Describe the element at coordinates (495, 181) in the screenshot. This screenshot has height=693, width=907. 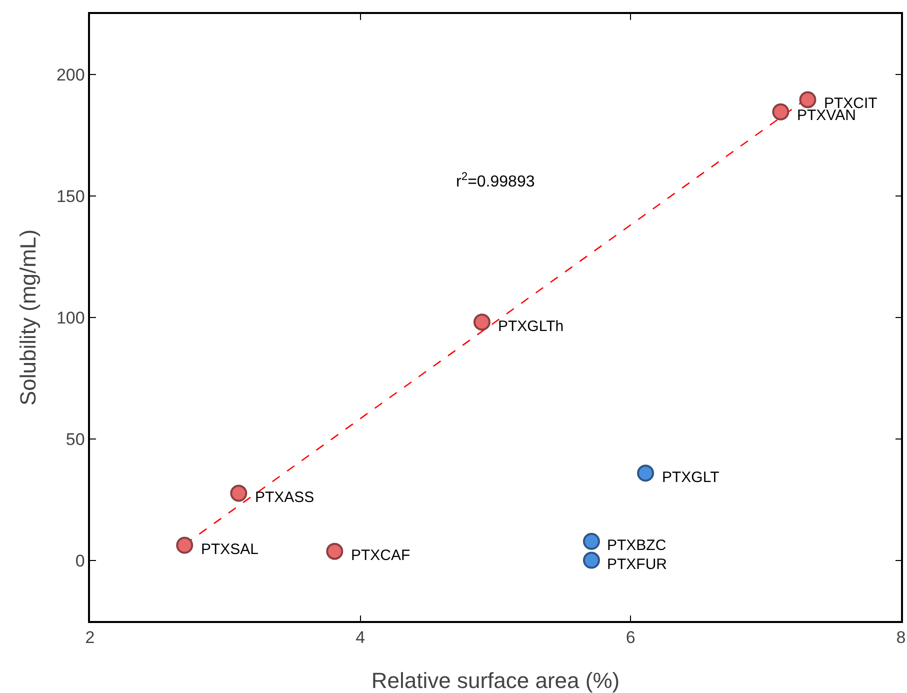
I see `annotation: r$^{2}$=0.99893` at that location.